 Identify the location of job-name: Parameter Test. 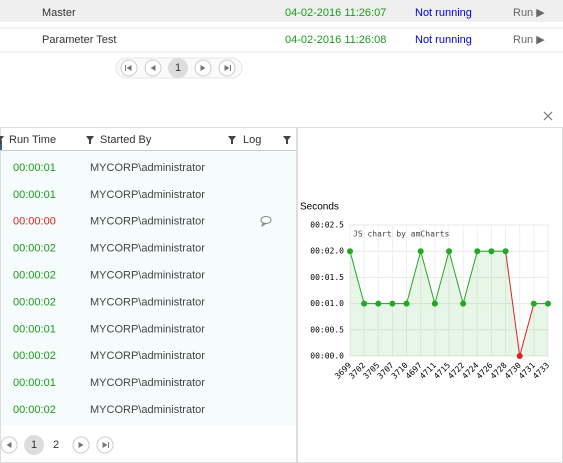
(79, 40).